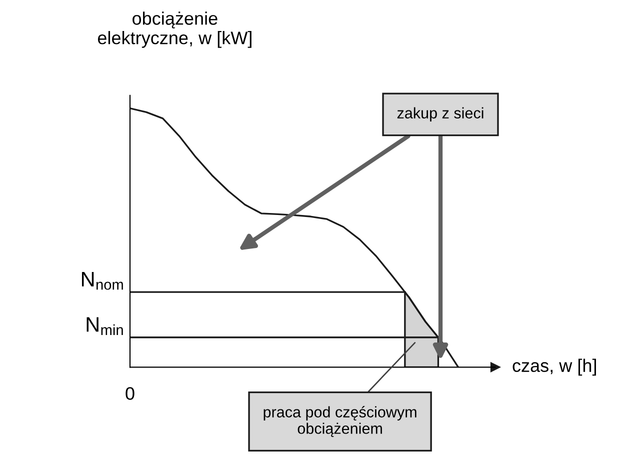 Image resolution: width=642 pixels, height=463 pixels. I want to click on x-axis-title: czas, w [h], so click(554, 367).